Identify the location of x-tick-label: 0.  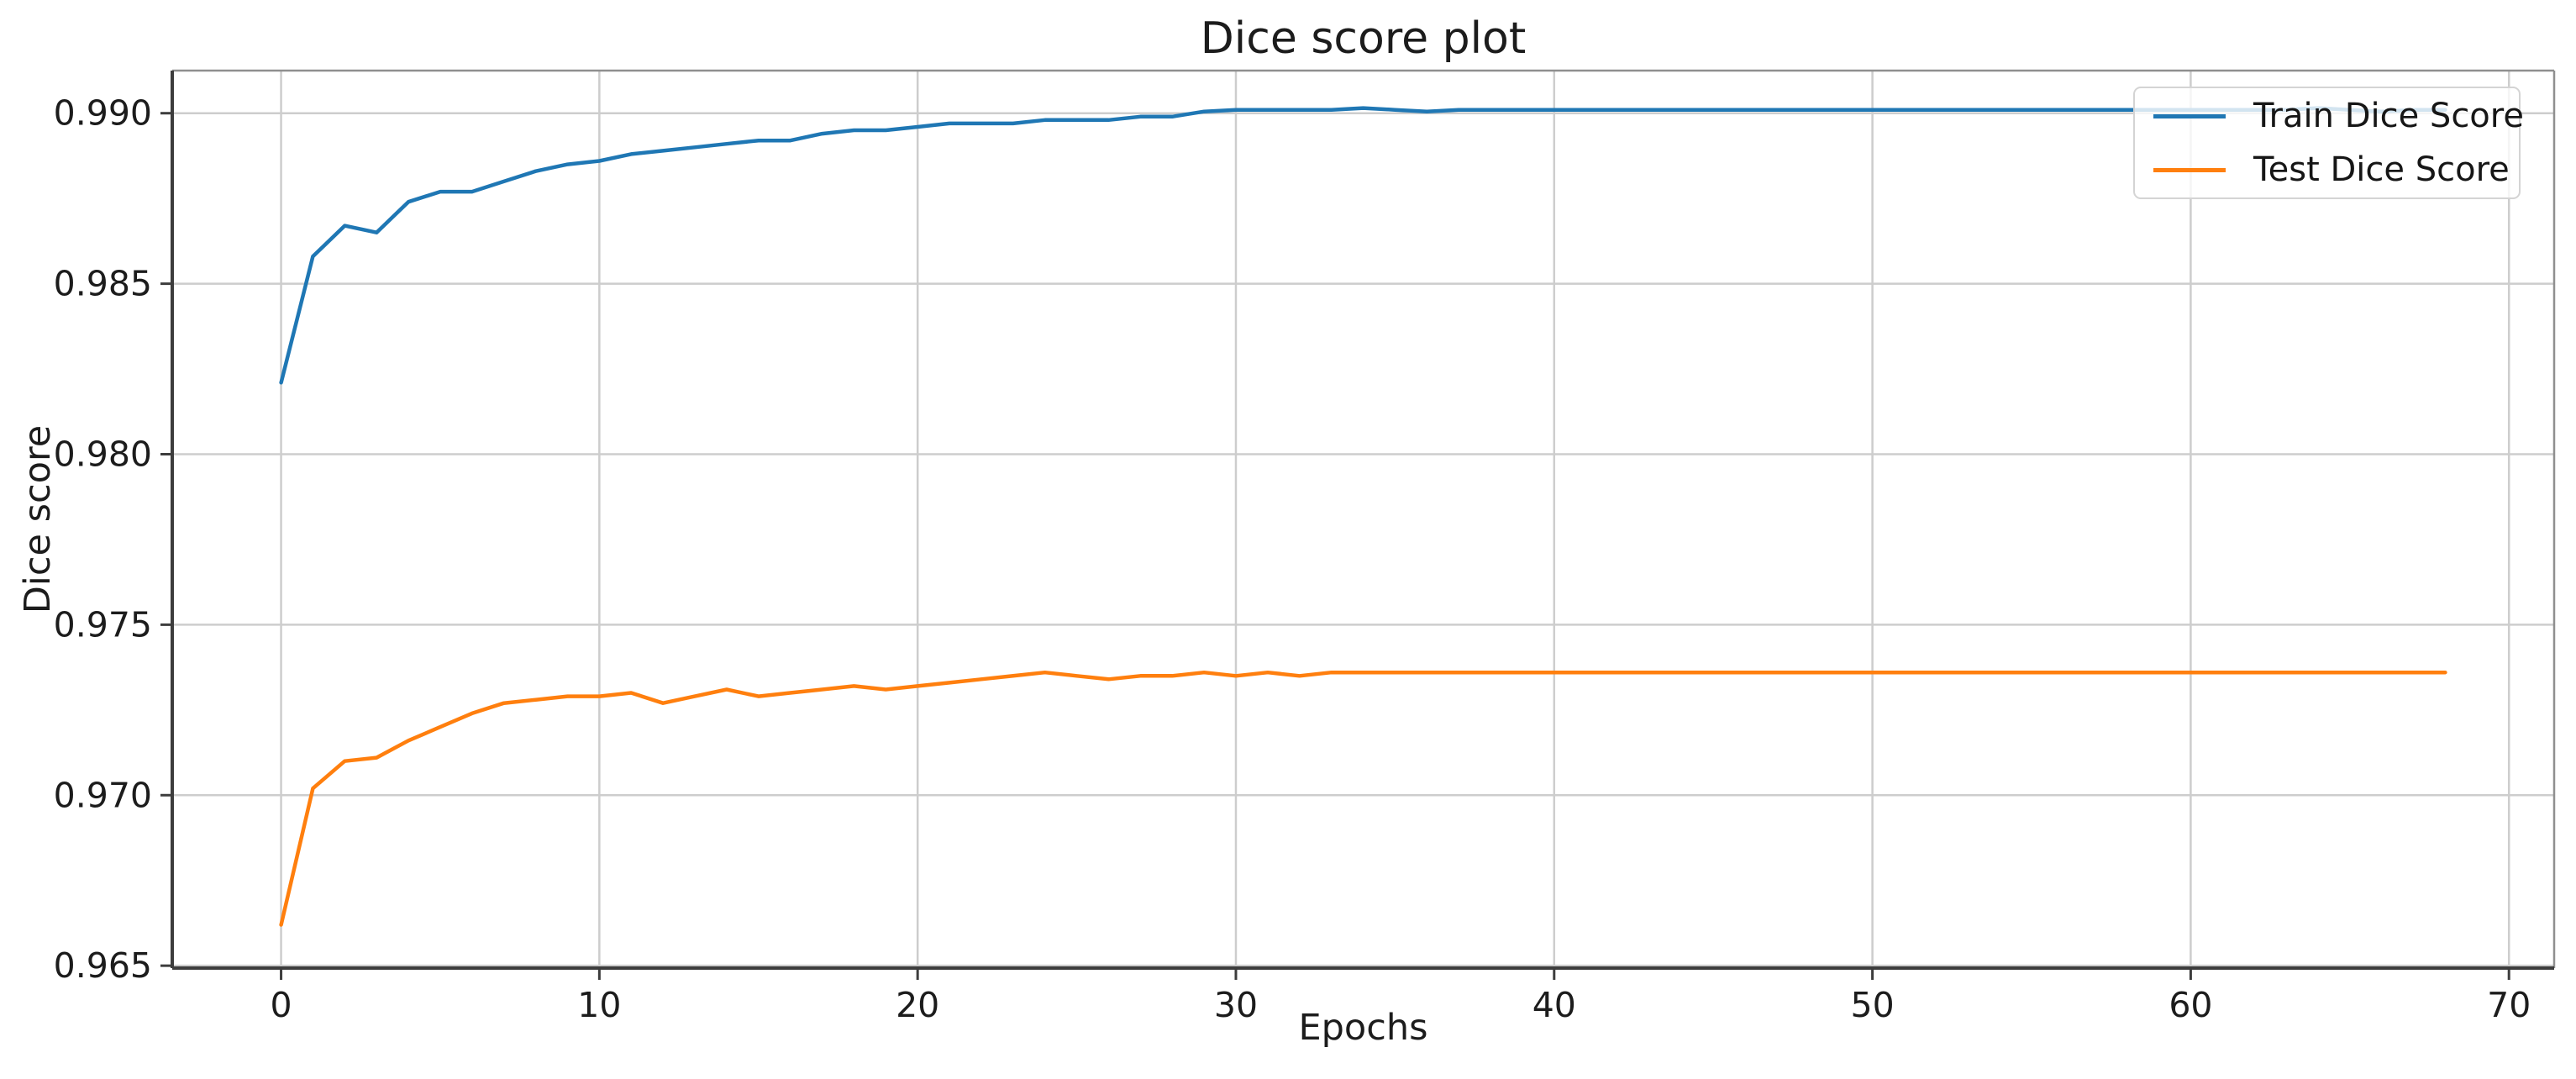
(281, 1005).